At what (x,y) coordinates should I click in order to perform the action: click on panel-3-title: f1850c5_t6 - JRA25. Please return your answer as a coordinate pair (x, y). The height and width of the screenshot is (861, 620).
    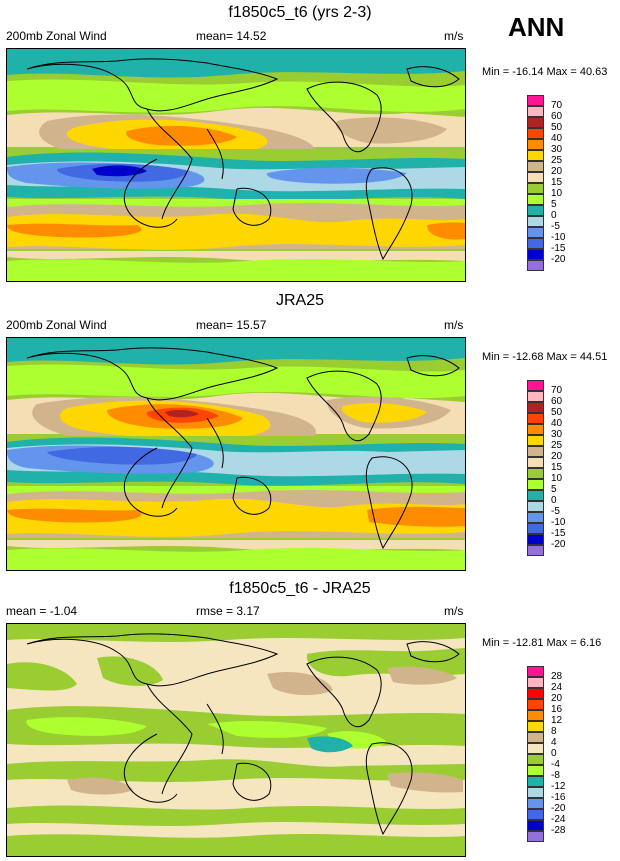
    Looking at the image, I should click on (300, 588).